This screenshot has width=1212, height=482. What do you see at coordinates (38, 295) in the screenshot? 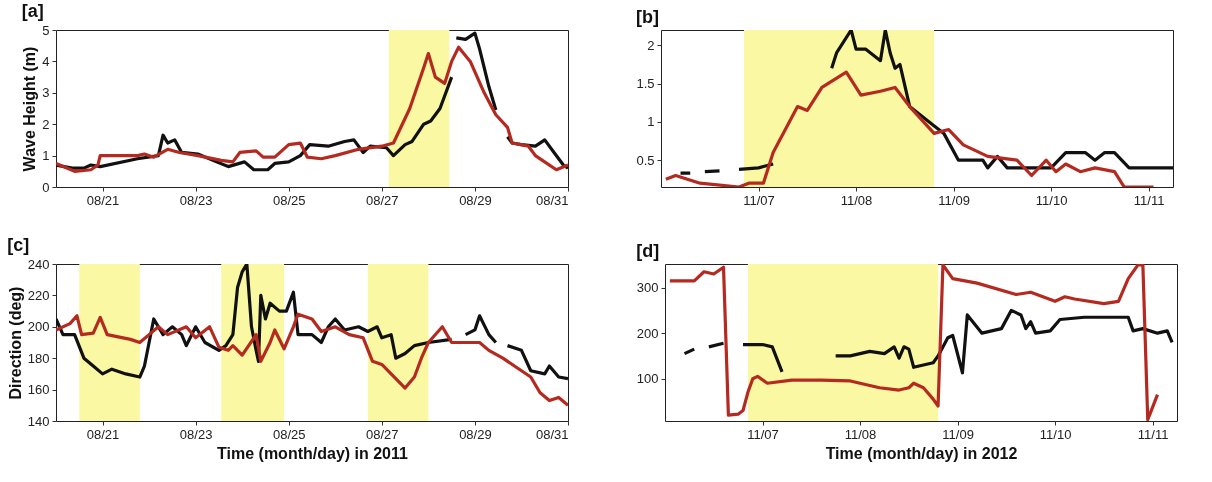
I see `y-tick-label: 220` at bounding box center [38, 295].